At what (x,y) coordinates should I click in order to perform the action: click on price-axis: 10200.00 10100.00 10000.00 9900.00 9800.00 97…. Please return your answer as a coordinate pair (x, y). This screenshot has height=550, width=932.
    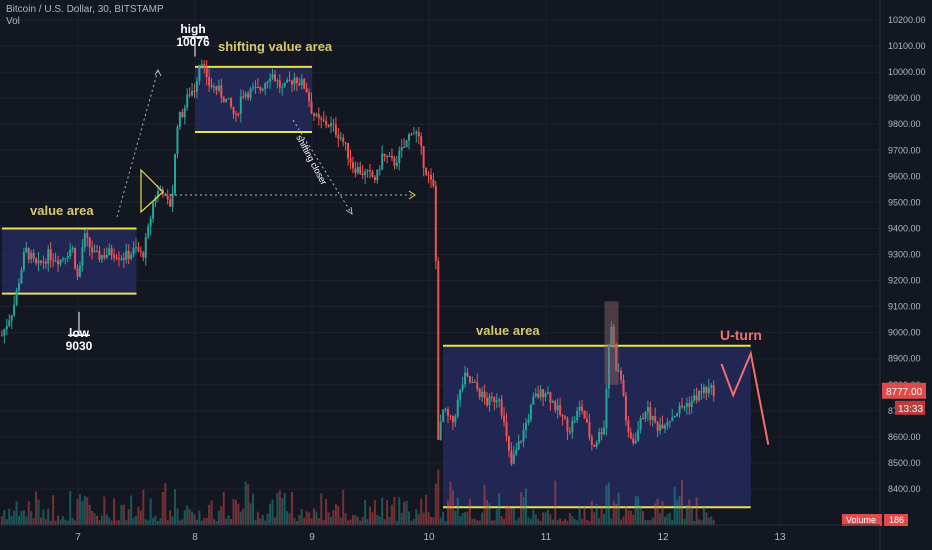
    Looking at the image, I should click on (887, 275).